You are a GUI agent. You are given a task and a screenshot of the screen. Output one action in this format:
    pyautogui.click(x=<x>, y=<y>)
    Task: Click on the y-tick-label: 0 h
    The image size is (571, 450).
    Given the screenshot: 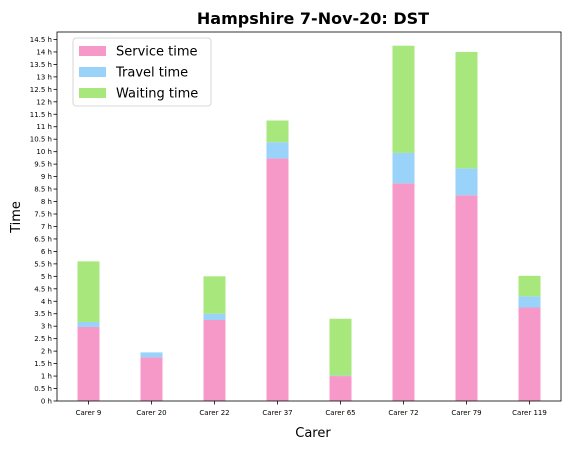 What is the action you would take?
    pyautogui.click(x=46, y=402)
    